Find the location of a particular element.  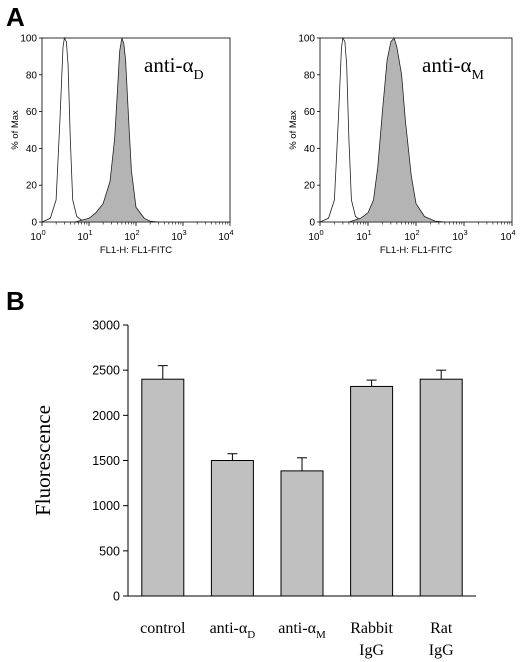

histogram-annotation-anti-alpha-d: anti-αD is located at coordinates (174, 68).